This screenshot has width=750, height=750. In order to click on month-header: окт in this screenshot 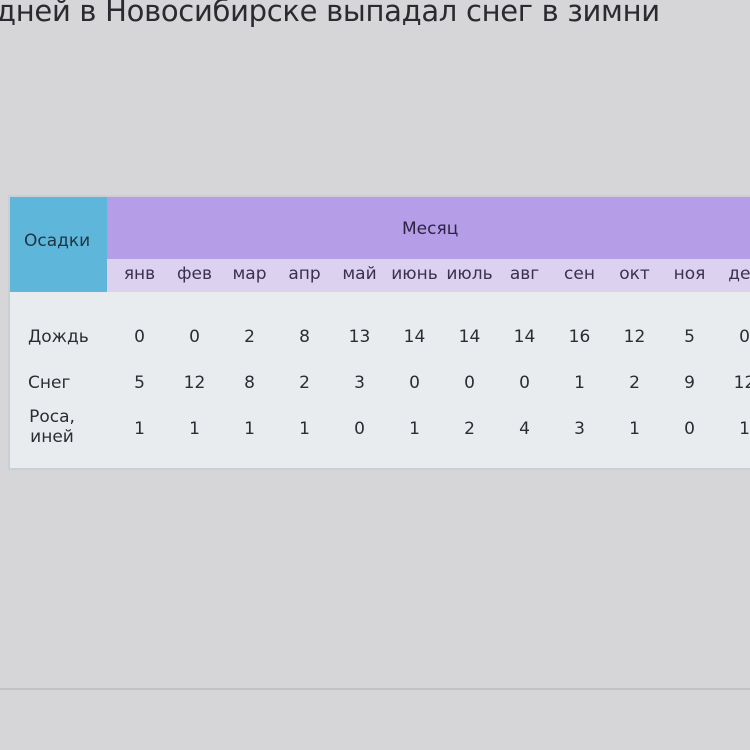, I will do `click(634, 274)`.